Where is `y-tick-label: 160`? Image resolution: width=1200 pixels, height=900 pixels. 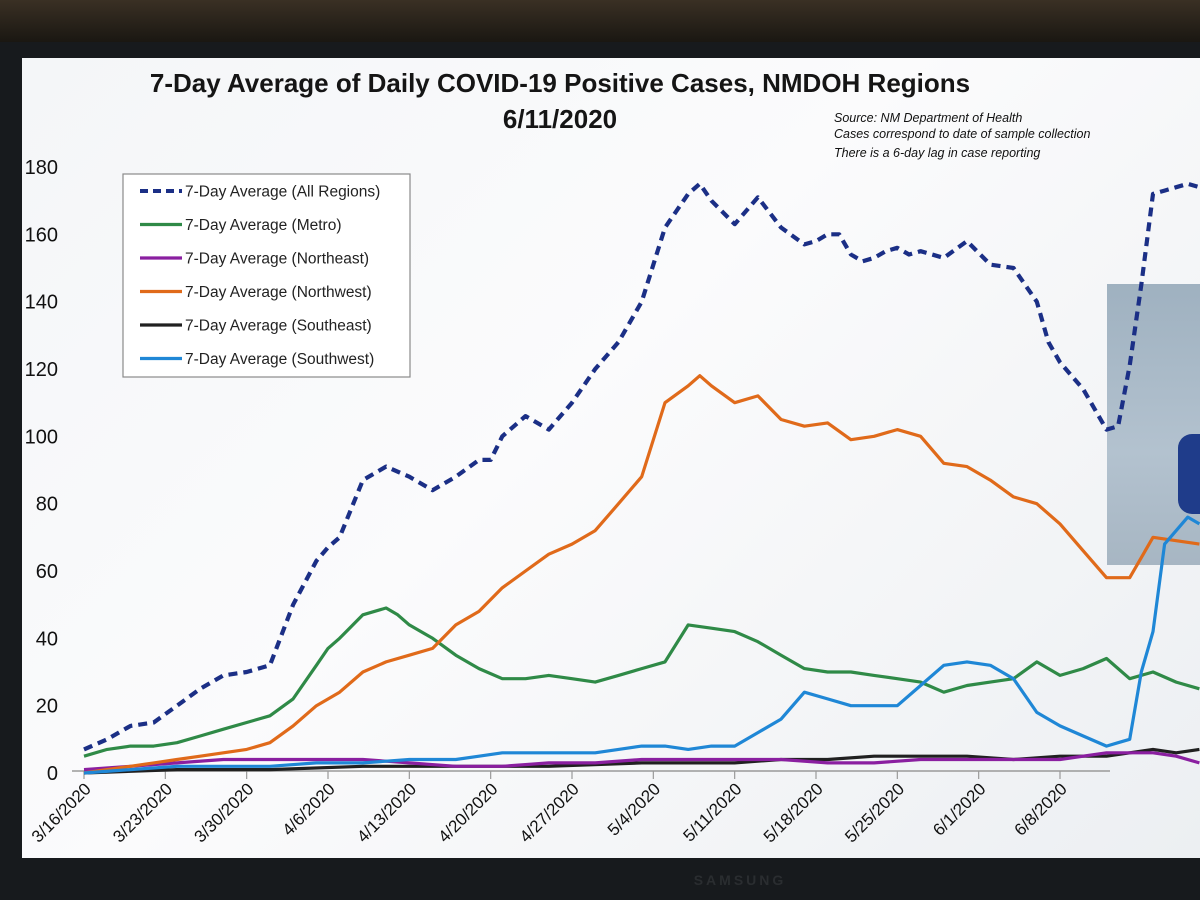
y-tick-label: 160 is located at coordinates (41, 235).